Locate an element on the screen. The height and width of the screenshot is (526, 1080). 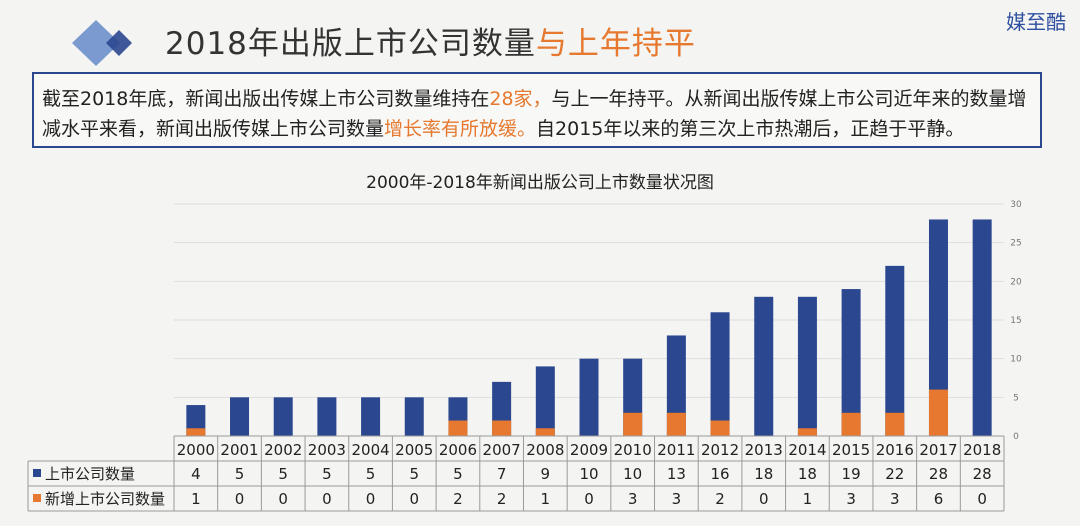
legend-swatch-new is located at coordinates (37, 498).